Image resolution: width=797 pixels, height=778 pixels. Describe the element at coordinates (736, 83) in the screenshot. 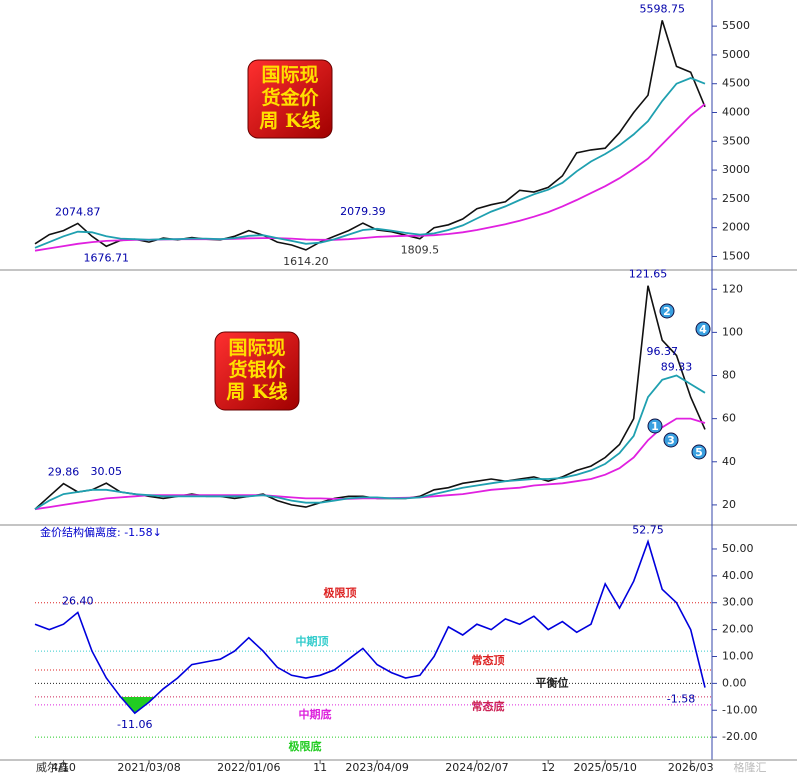

I see `y-tick-label: 4500` at that location.